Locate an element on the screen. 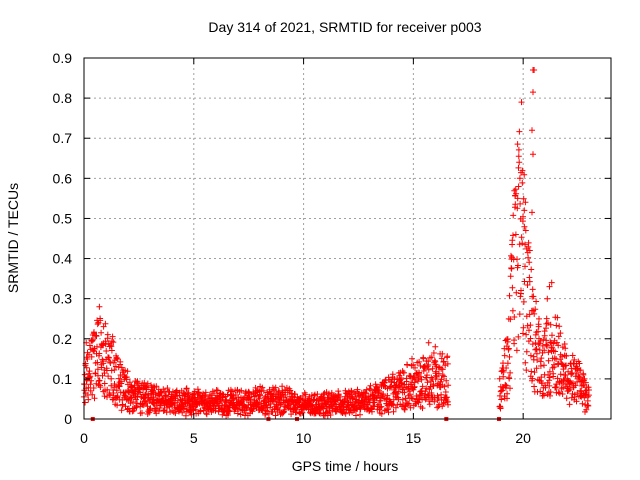  y-tick-label: 0.6 is located at coordinates (63, 178).